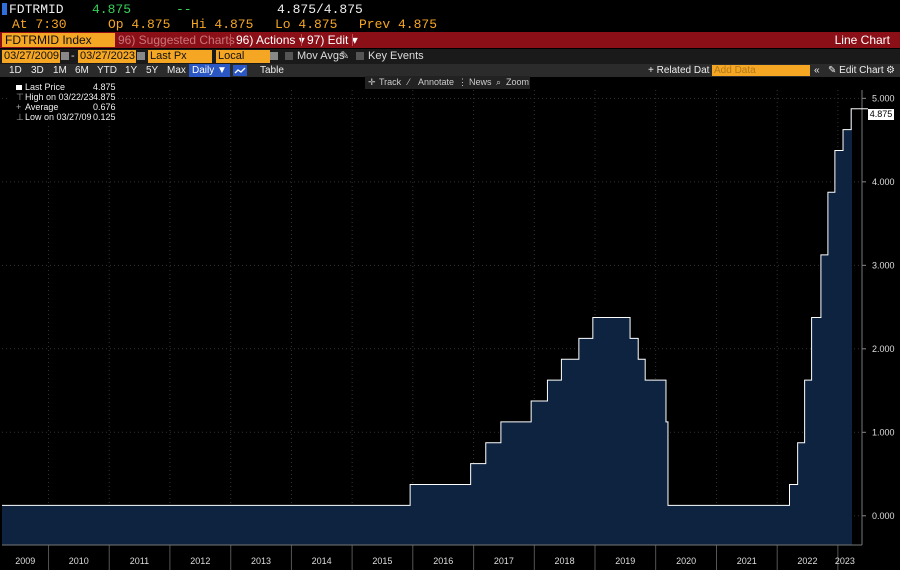 The width and height of the screenshot is (900, 570). Describe the element at coordinates (270, 40) in the screenshot. I see `actions-menu: 96) Actions ▾` at that location.